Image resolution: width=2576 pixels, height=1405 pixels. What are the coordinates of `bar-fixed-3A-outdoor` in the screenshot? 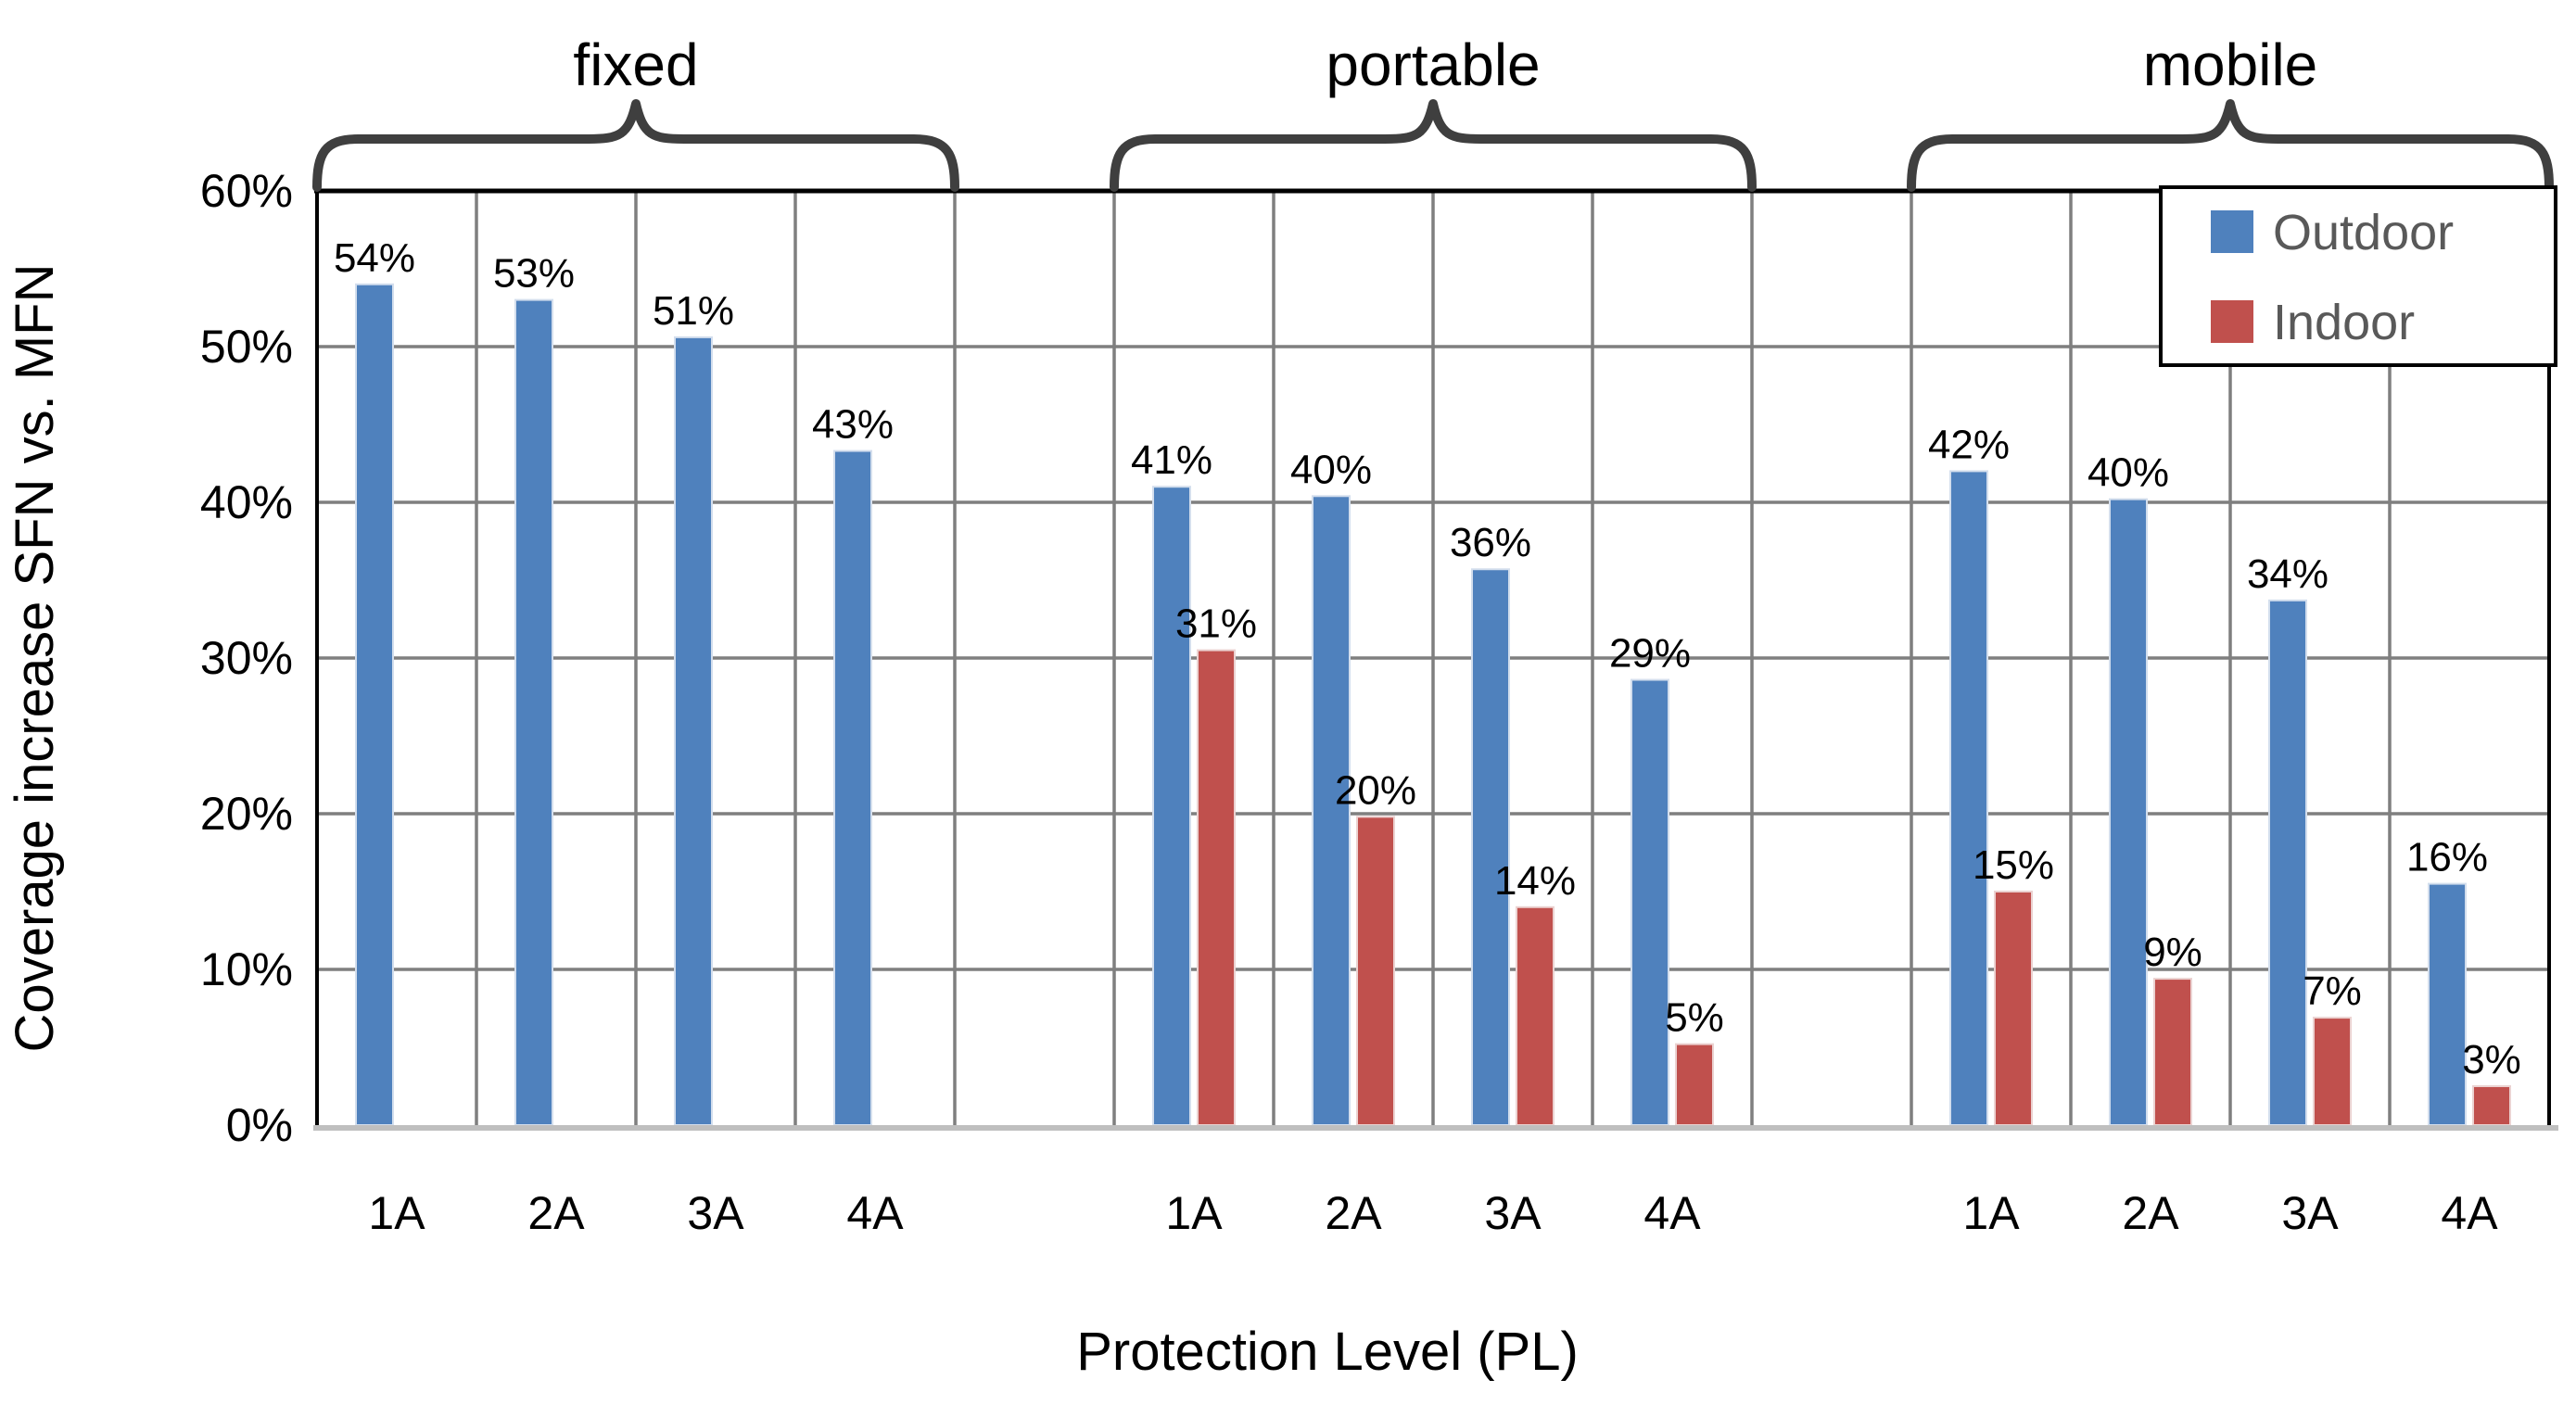 It's located at (693, 731).